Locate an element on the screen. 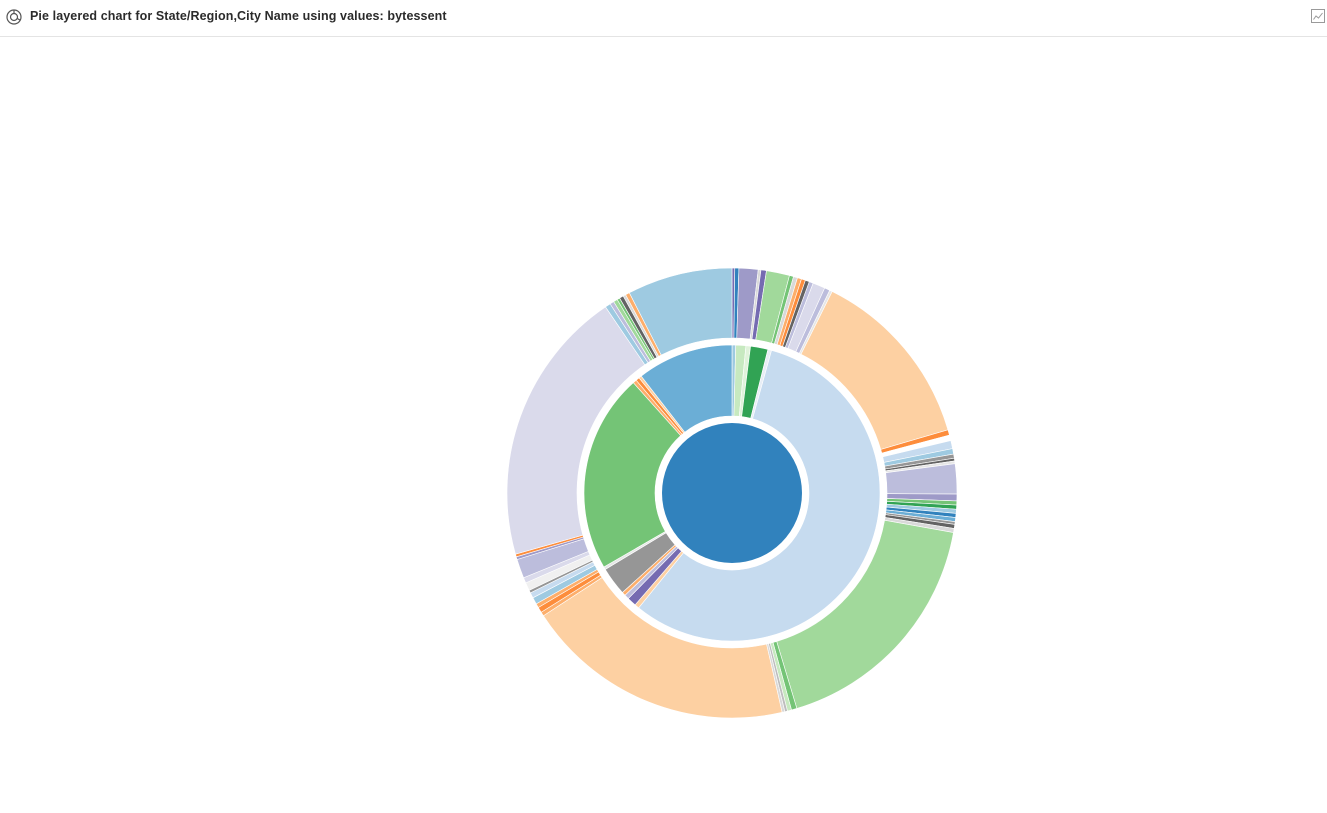 This screenshot has height=813, width=1327. chart-options-icon is located at coordinates (1318, 16).